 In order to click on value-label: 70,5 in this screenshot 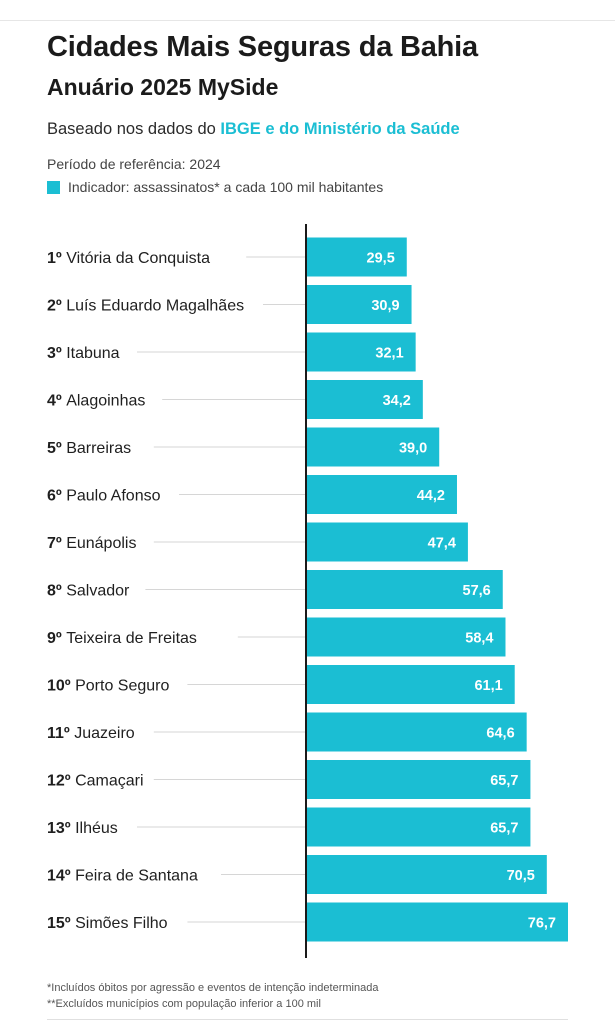, I will do `click(521, 876)`.